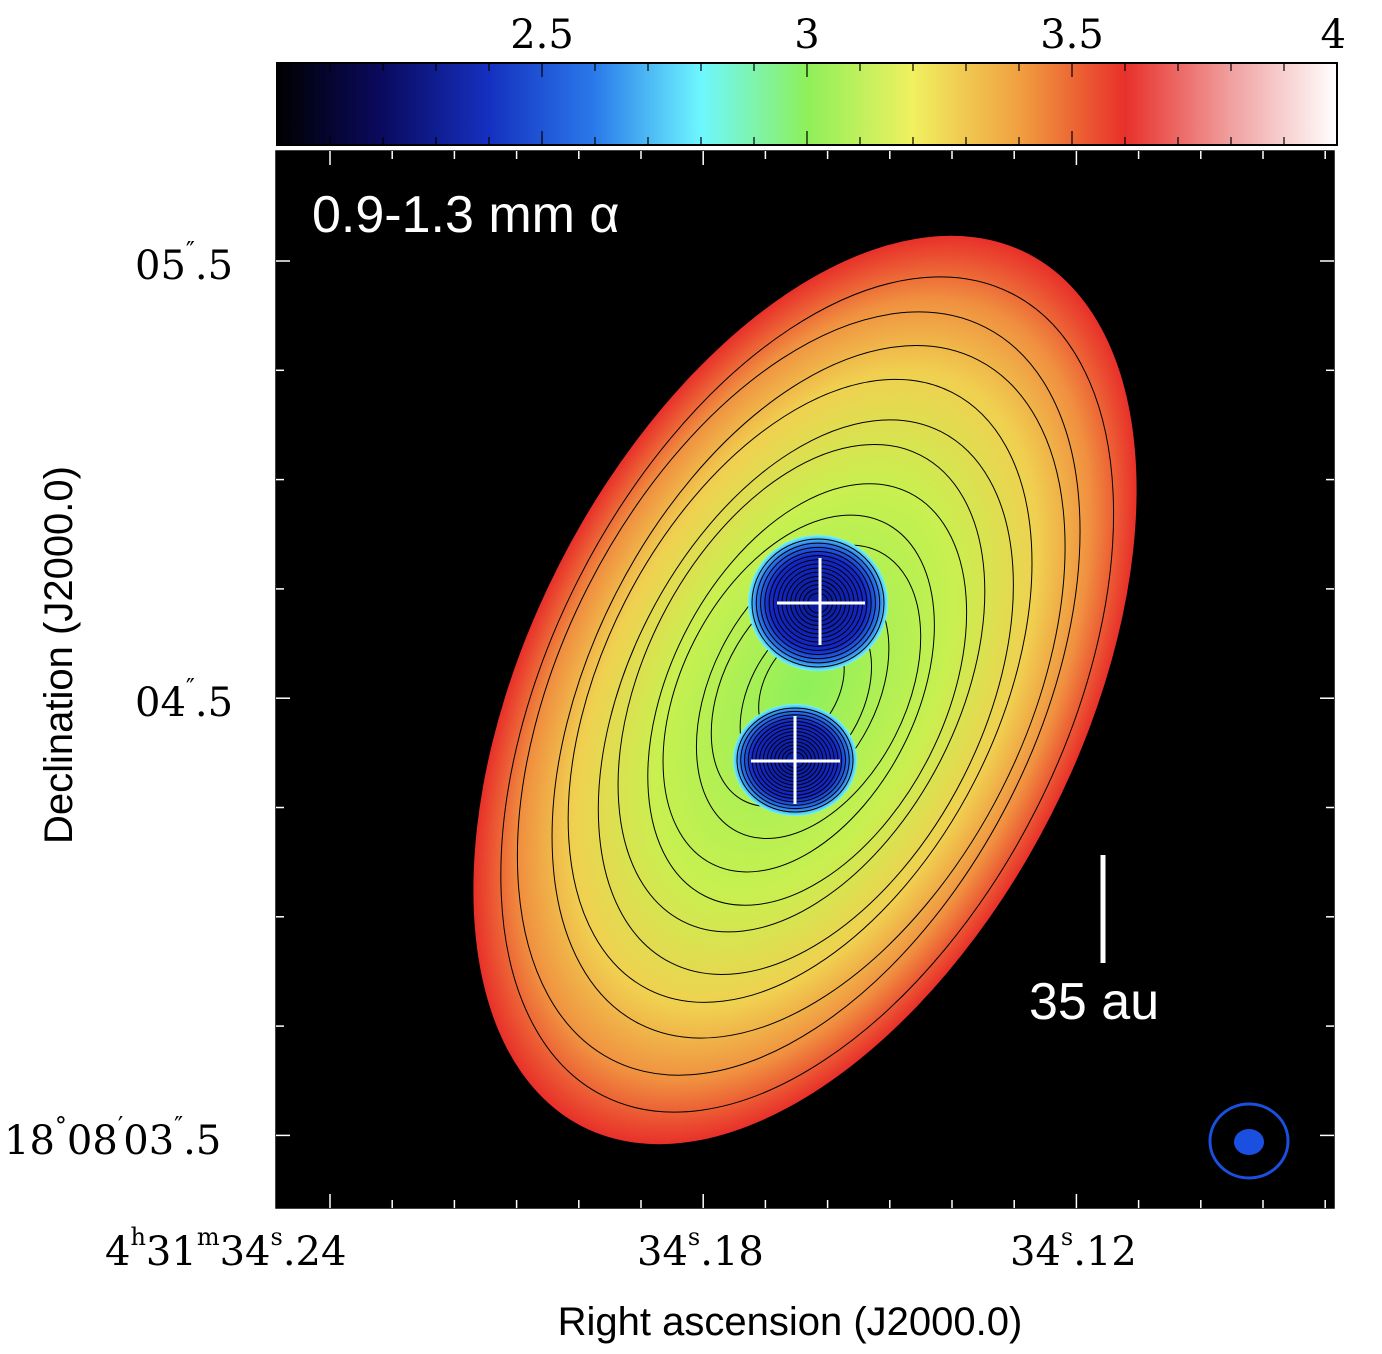 Image resolution: width=1382 pixels, height=1354 pixels. Describe the element at coordinates (807, 104) in the screenshot. I see `colorbar-ticks` at that location.